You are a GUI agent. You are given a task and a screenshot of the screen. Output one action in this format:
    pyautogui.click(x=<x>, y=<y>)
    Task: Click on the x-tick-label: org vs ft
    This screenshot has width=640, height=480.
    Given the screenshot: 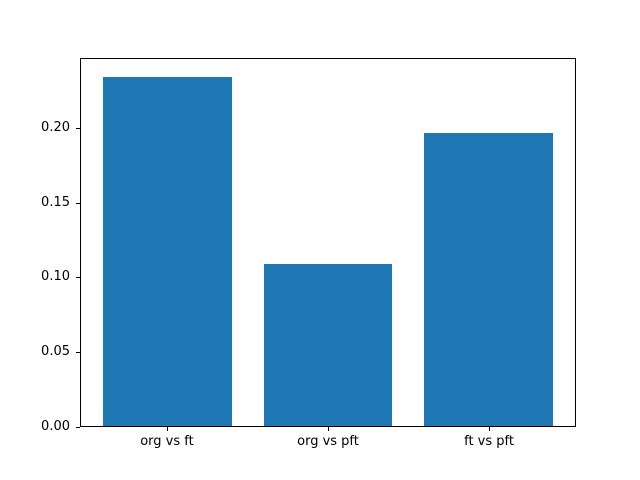 What is the action you would take?
    pyautogui.click(x=167, y=441)
    